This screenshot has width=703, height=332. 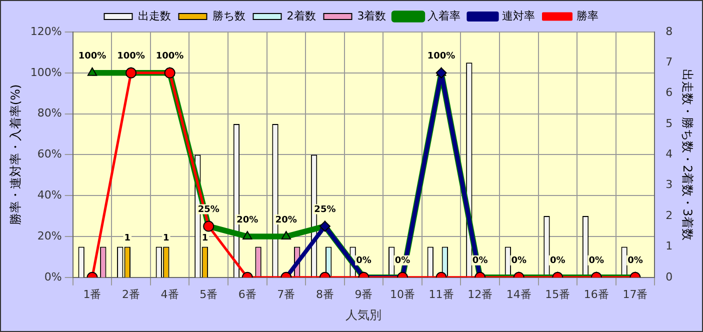 What do you see at coordinates (519, 15) in the screenshot?
I see `legend-label: 連対率` at bounding box center [519, 15].